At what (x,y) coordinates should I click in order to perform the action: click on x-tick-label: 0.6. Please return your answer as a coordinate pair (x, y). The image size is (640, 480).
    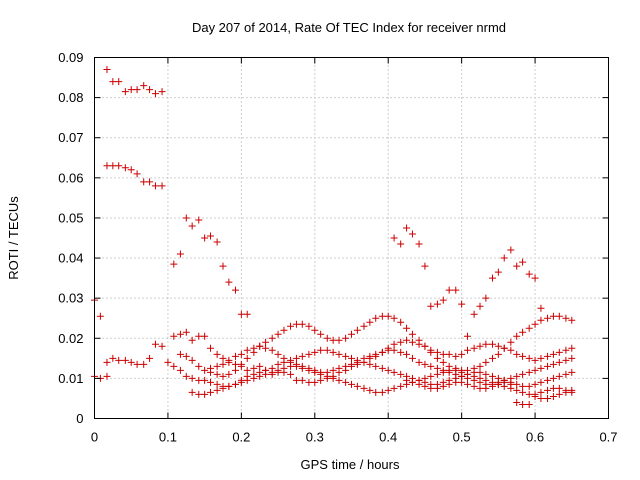
    Looking at the image, I should click on (535, 437).